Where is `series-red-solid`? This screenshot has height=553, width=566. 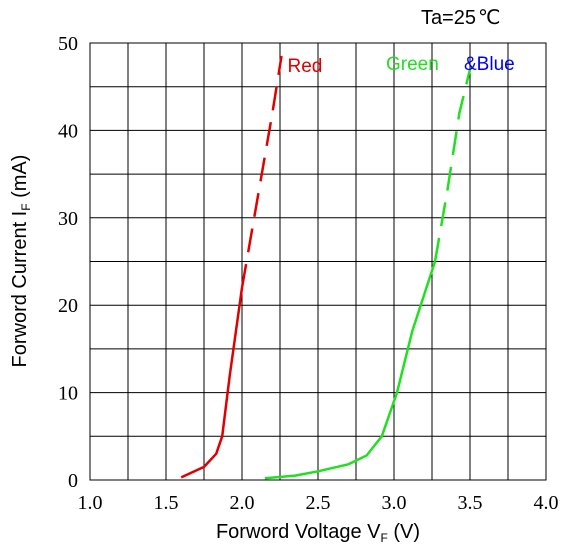 series-red-solid is located at coordinates (212, 383).